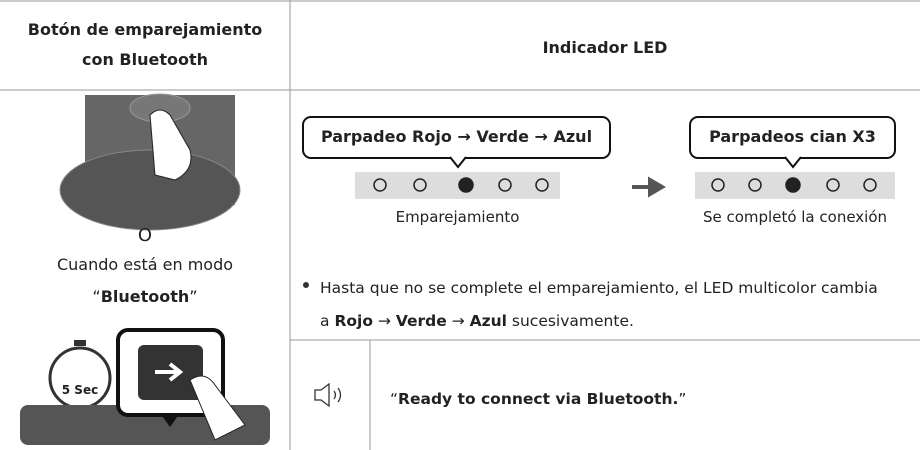 The width and height of the screenshot is (920, 450). Describe the element at coordinates (80, 390) in the screenshot. I see `timer-label: 5 Sec` at that location.